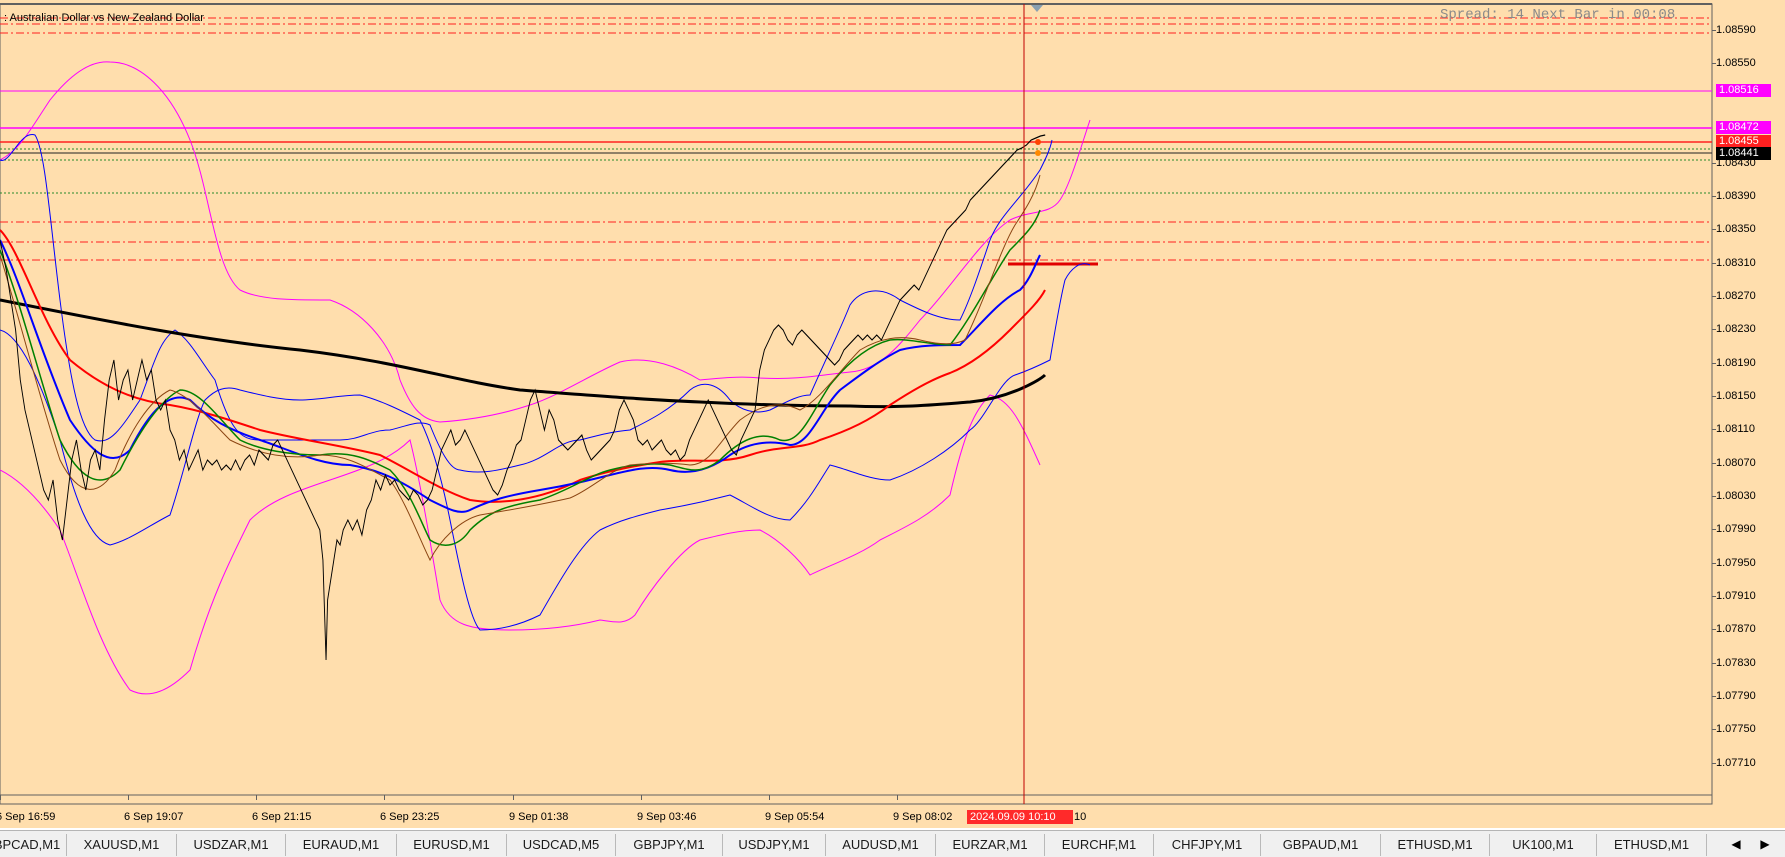  I want to click on price-axis-label: 1.07950, so click(1736, 563).